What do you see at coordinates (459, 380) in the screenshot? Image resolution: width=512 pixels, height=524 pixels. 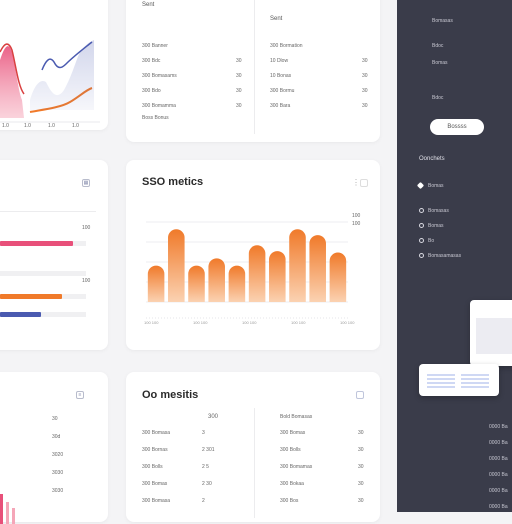 I see `table-popup` at bounding box center [459, 380].